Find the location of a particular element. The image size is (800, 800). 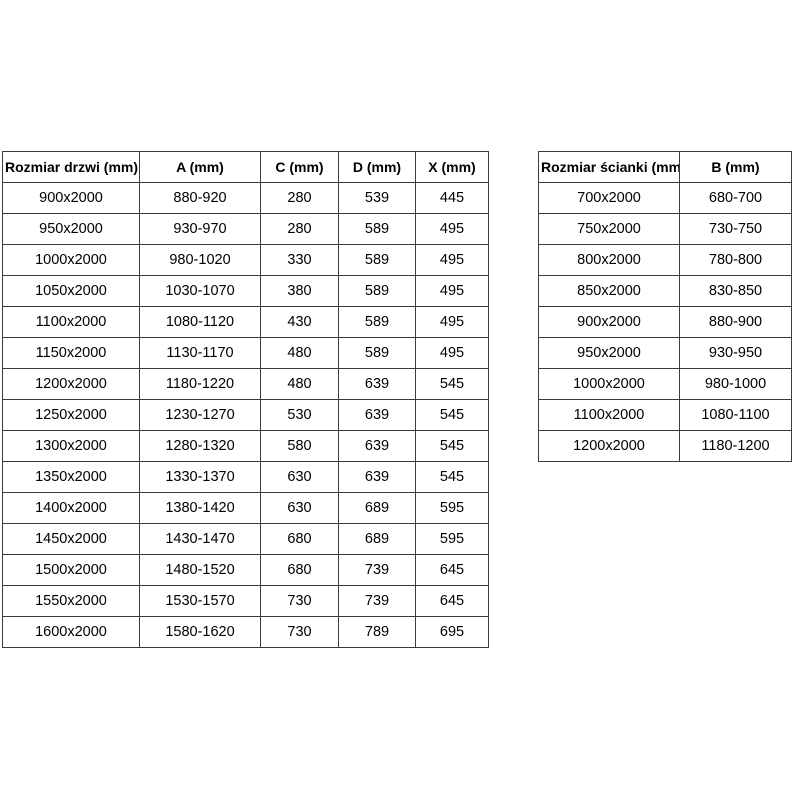

table-cell: 1180-1220 is located at coordinates (200, 384).